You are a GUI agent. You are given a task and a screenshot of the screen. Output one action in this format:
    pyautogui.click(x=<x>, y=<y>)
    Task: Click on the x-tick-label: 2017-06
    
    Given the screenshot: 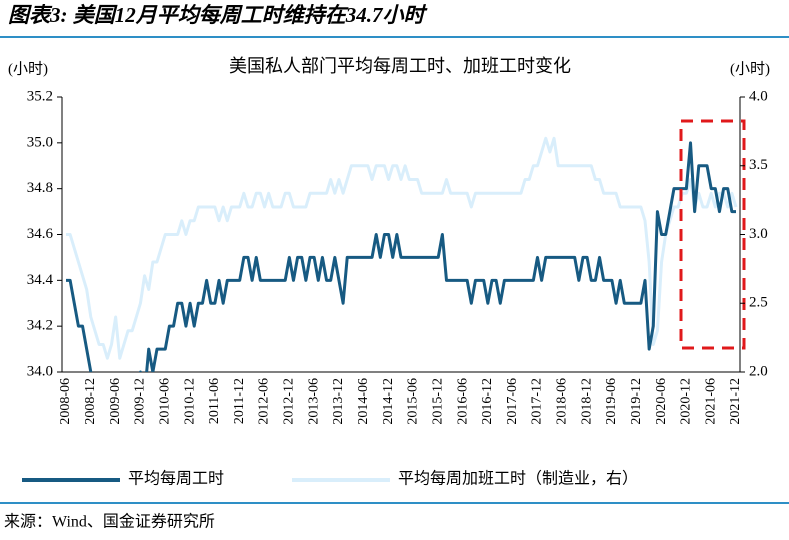 What is the action you would take?
    pyautogui.click(x=512, y=401)
    